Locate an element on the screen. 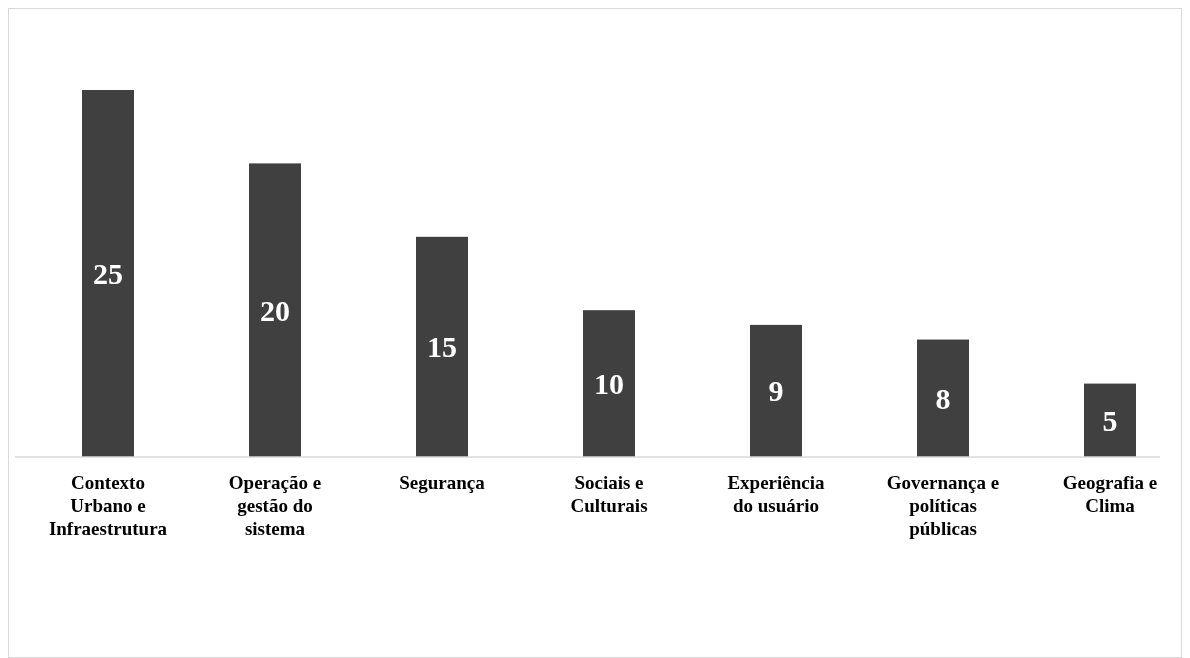  data-label: 10 is located at coordinates (609, 384).